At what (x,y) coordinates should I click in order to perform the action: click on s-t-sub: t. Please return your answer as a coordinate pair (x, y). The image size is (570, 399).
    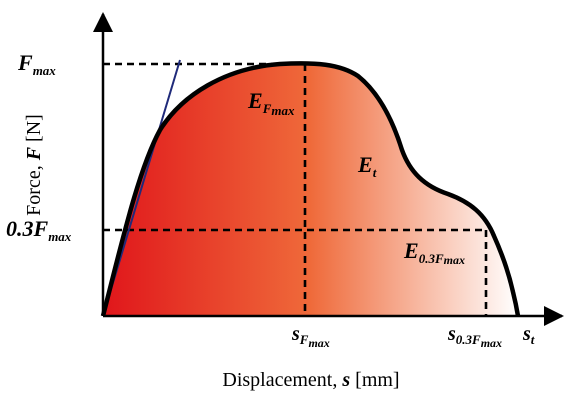
    Looking at the image, I should click on (533, 339).